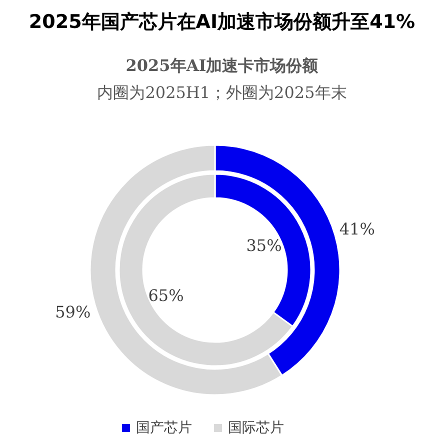 The width and height of the screenshot is (444, 444). What do you see at coordinates (357, 229) in the screenshot?
I see `data-label: 41%` at bounding box center [357, 229].